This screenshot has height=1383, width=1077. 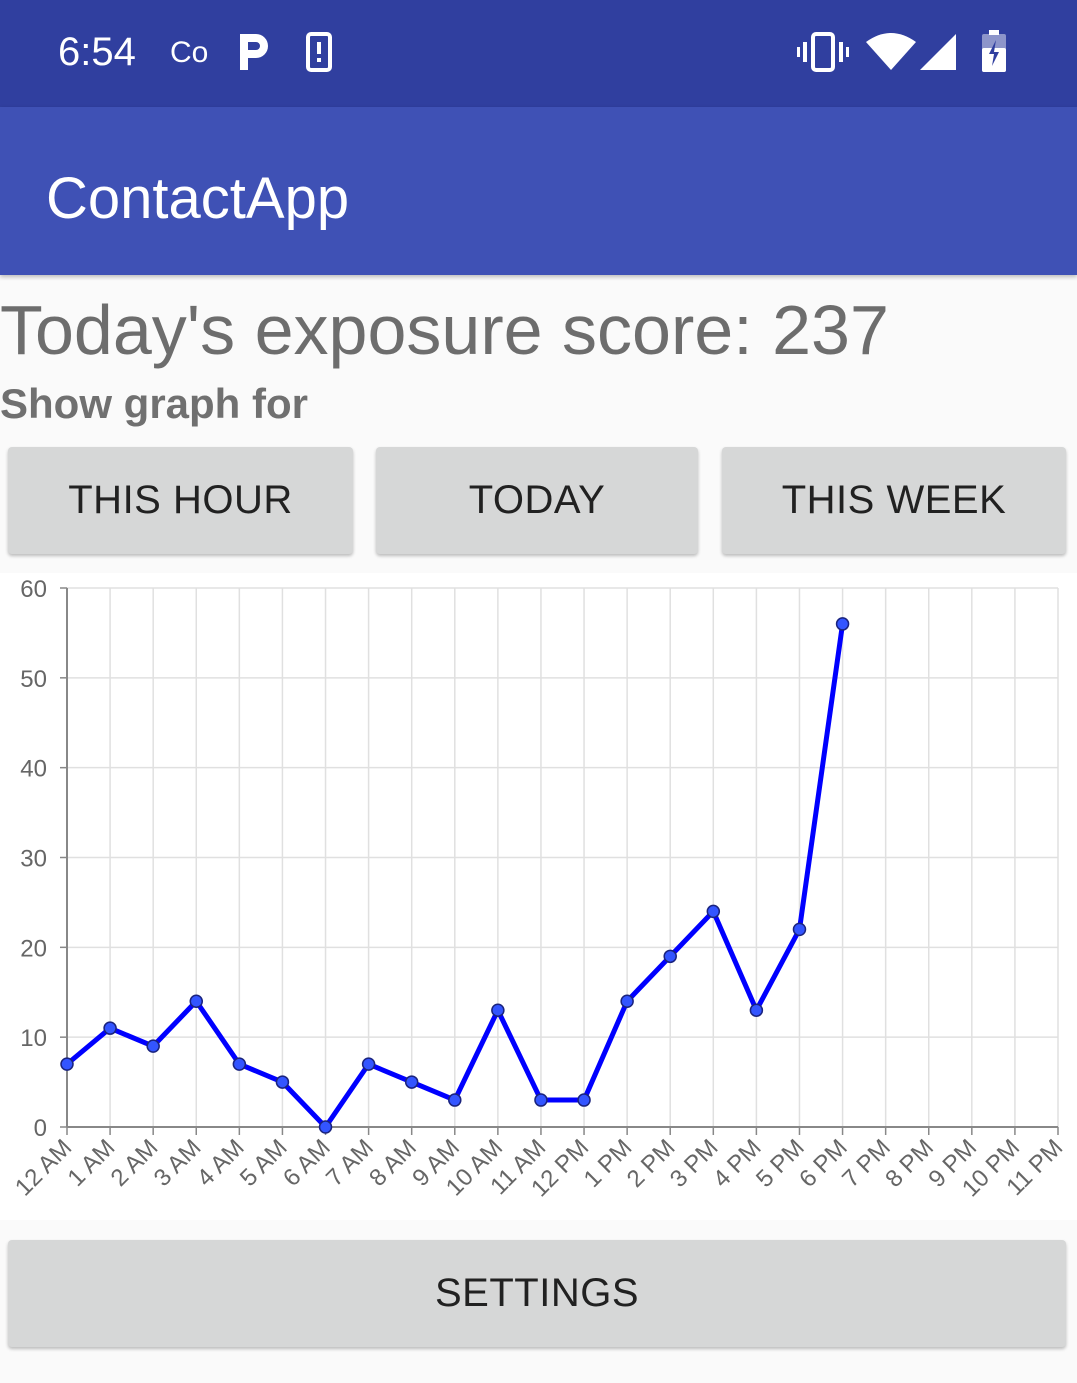 What do you see at coordinates (538, 53) in the screenshot?
I see `status-bar: 6:54 Co` at bounding box center [538, 53].